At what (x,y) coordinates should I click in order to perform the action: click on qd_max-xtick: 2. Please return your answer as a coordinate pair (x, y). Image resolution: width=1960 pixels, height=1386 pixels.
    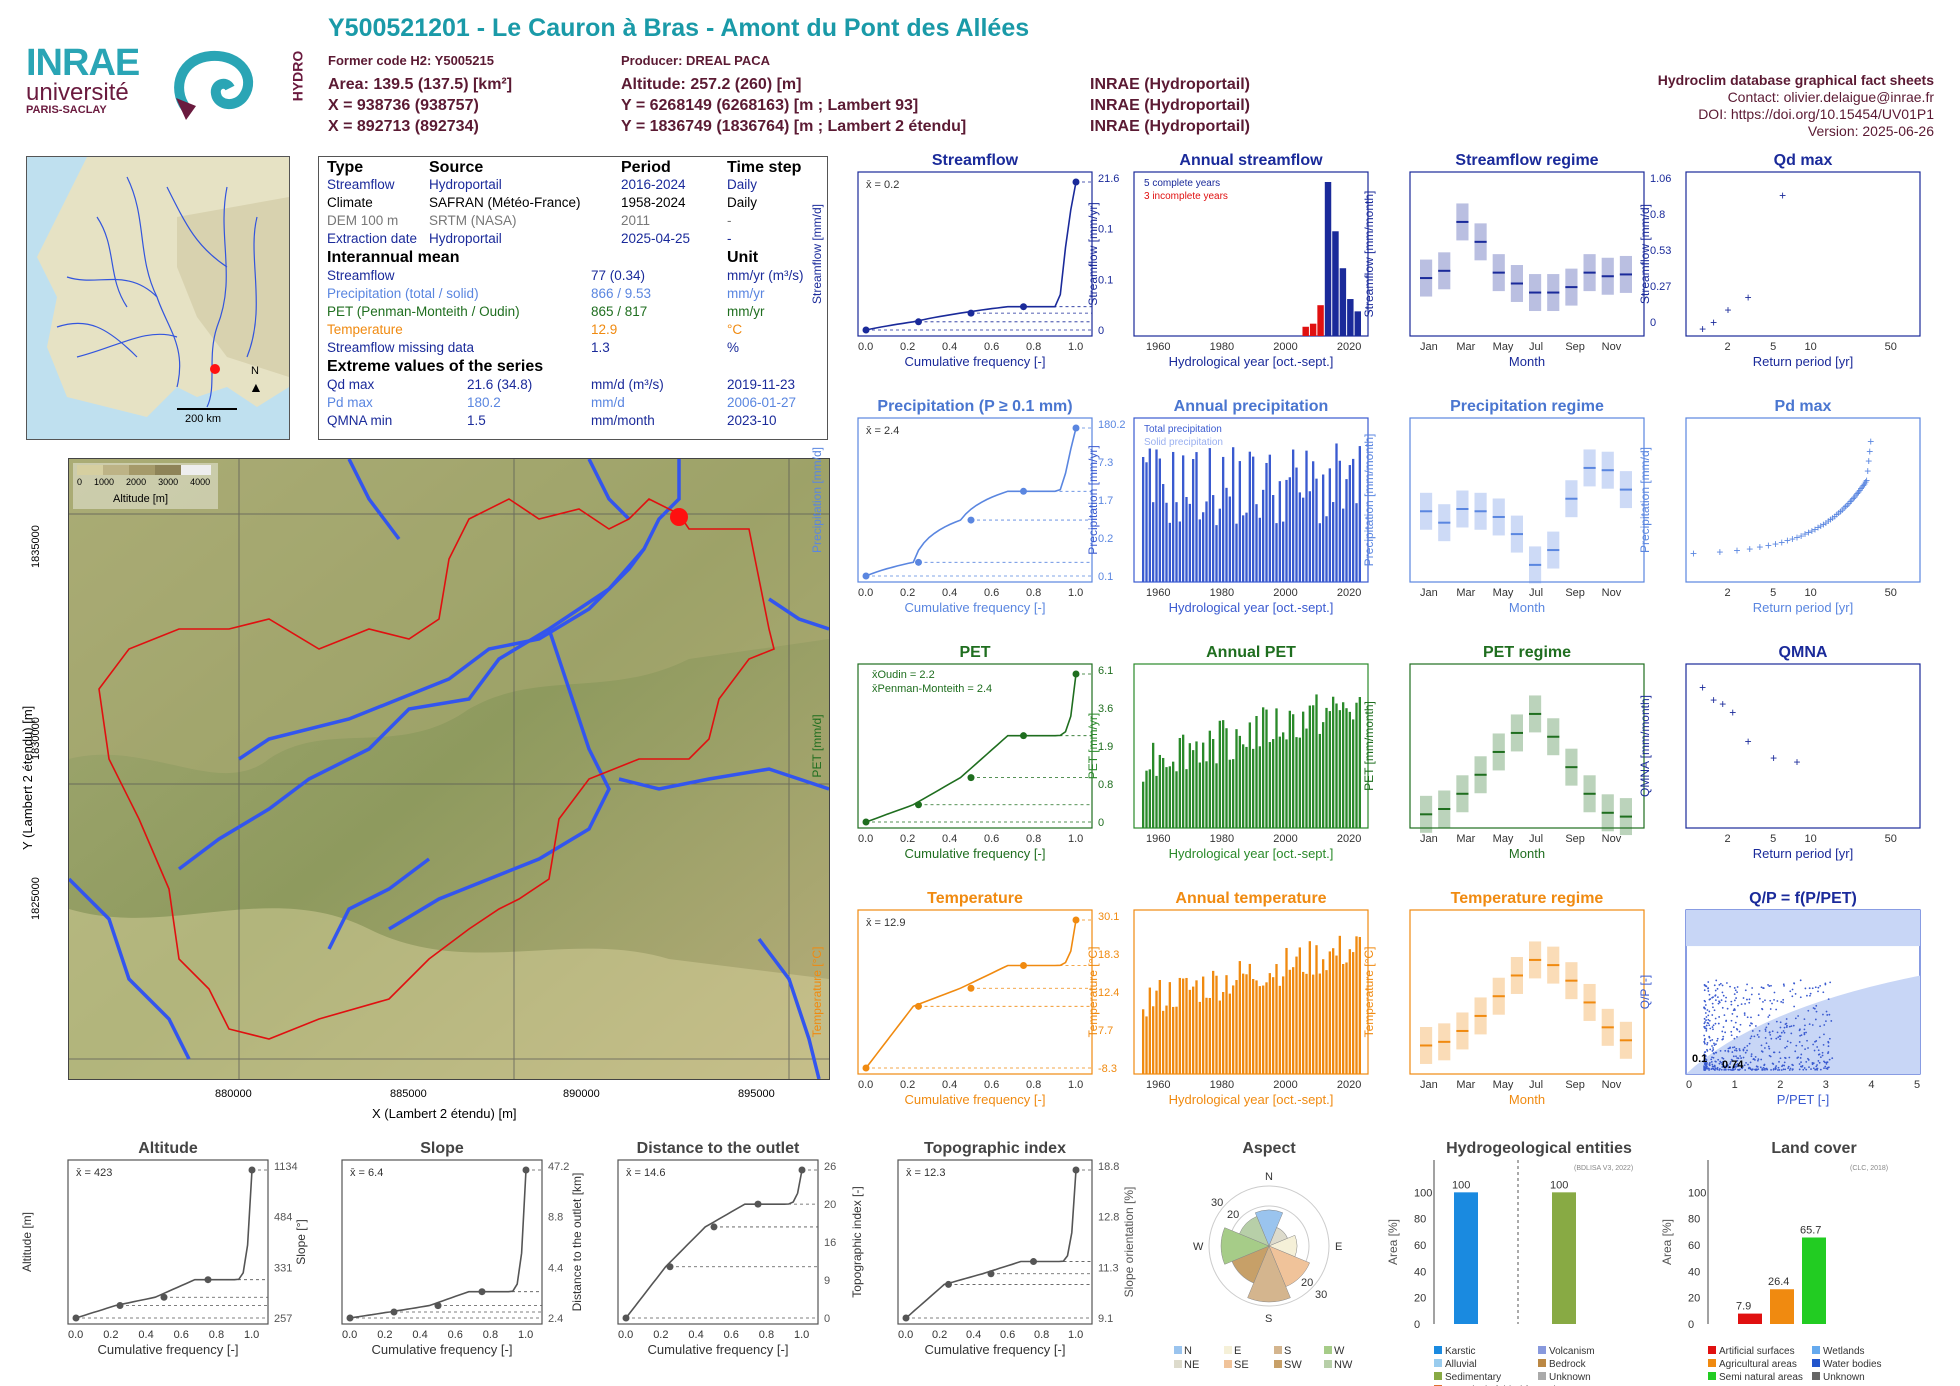
    Looking at the image, I should click on (1727, 347).